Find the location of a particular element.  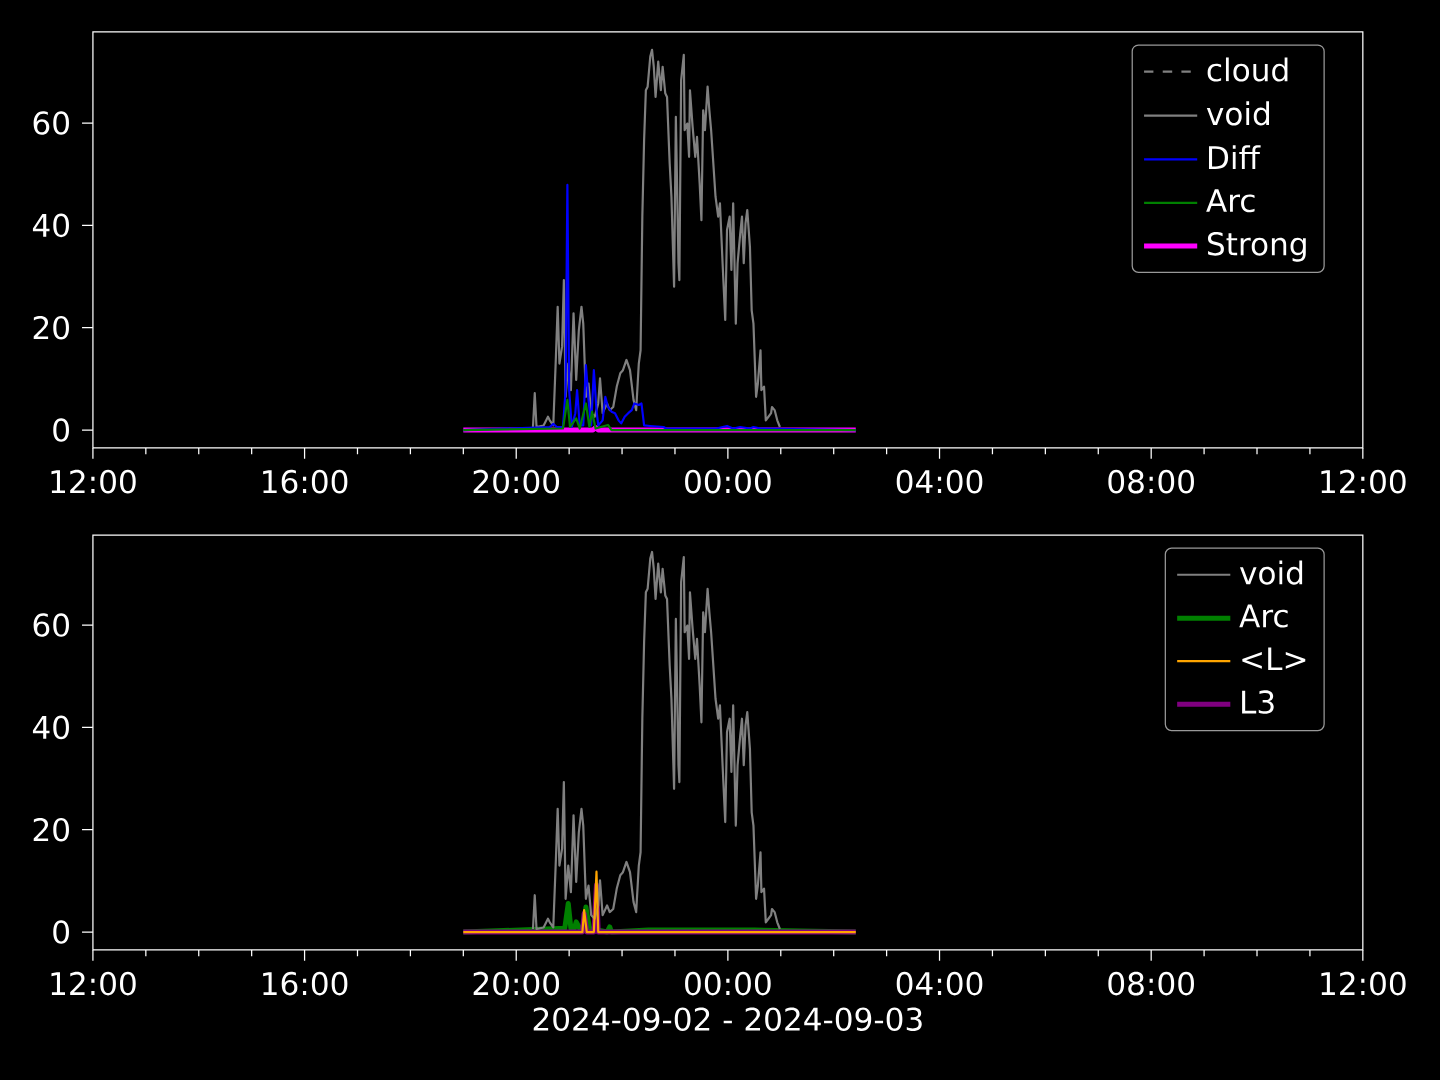

legend-label: L3 is located at coordinates (1258, 702).